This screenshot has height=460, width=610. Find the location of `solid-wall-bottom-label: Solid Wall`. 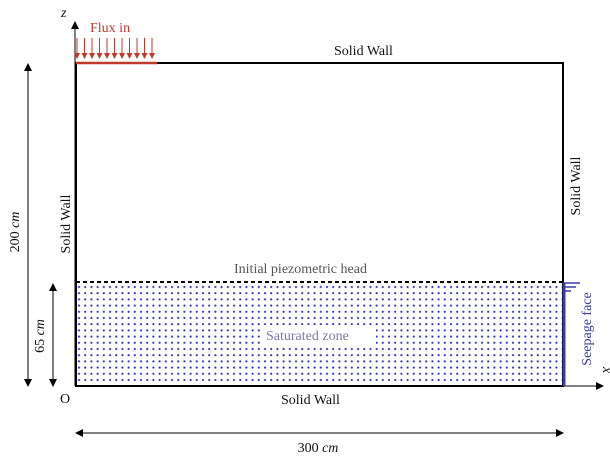

solid-wall-bottom-label: Solid Wall is located at coordinates (310, 400).